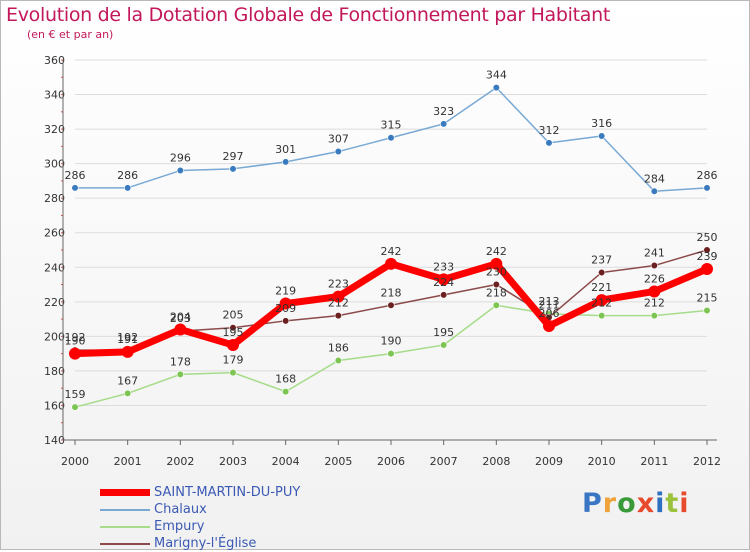 This screenshot has width=750, height=552. I want to click on legend-swatch, so click(125, 510).